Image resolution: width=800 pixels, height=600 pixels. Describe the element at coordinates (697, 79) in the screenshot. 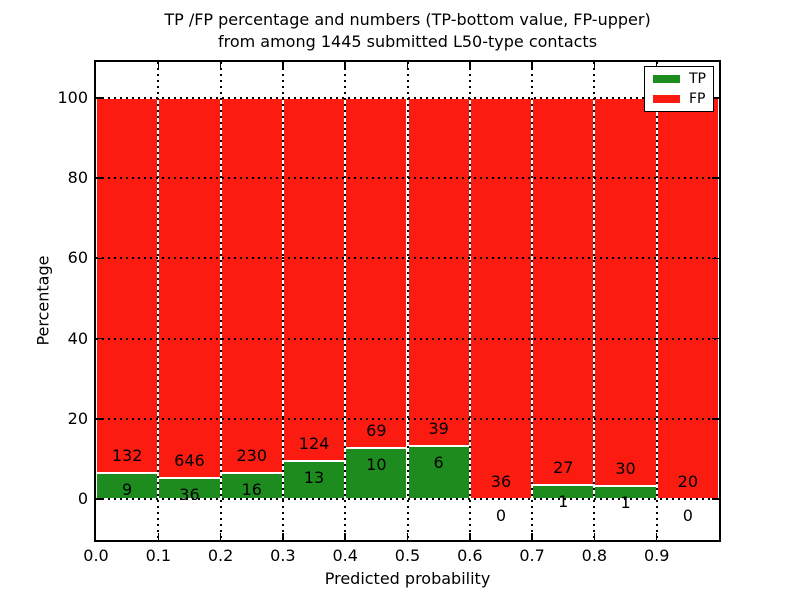

I see `legend-label: TP` at that location.